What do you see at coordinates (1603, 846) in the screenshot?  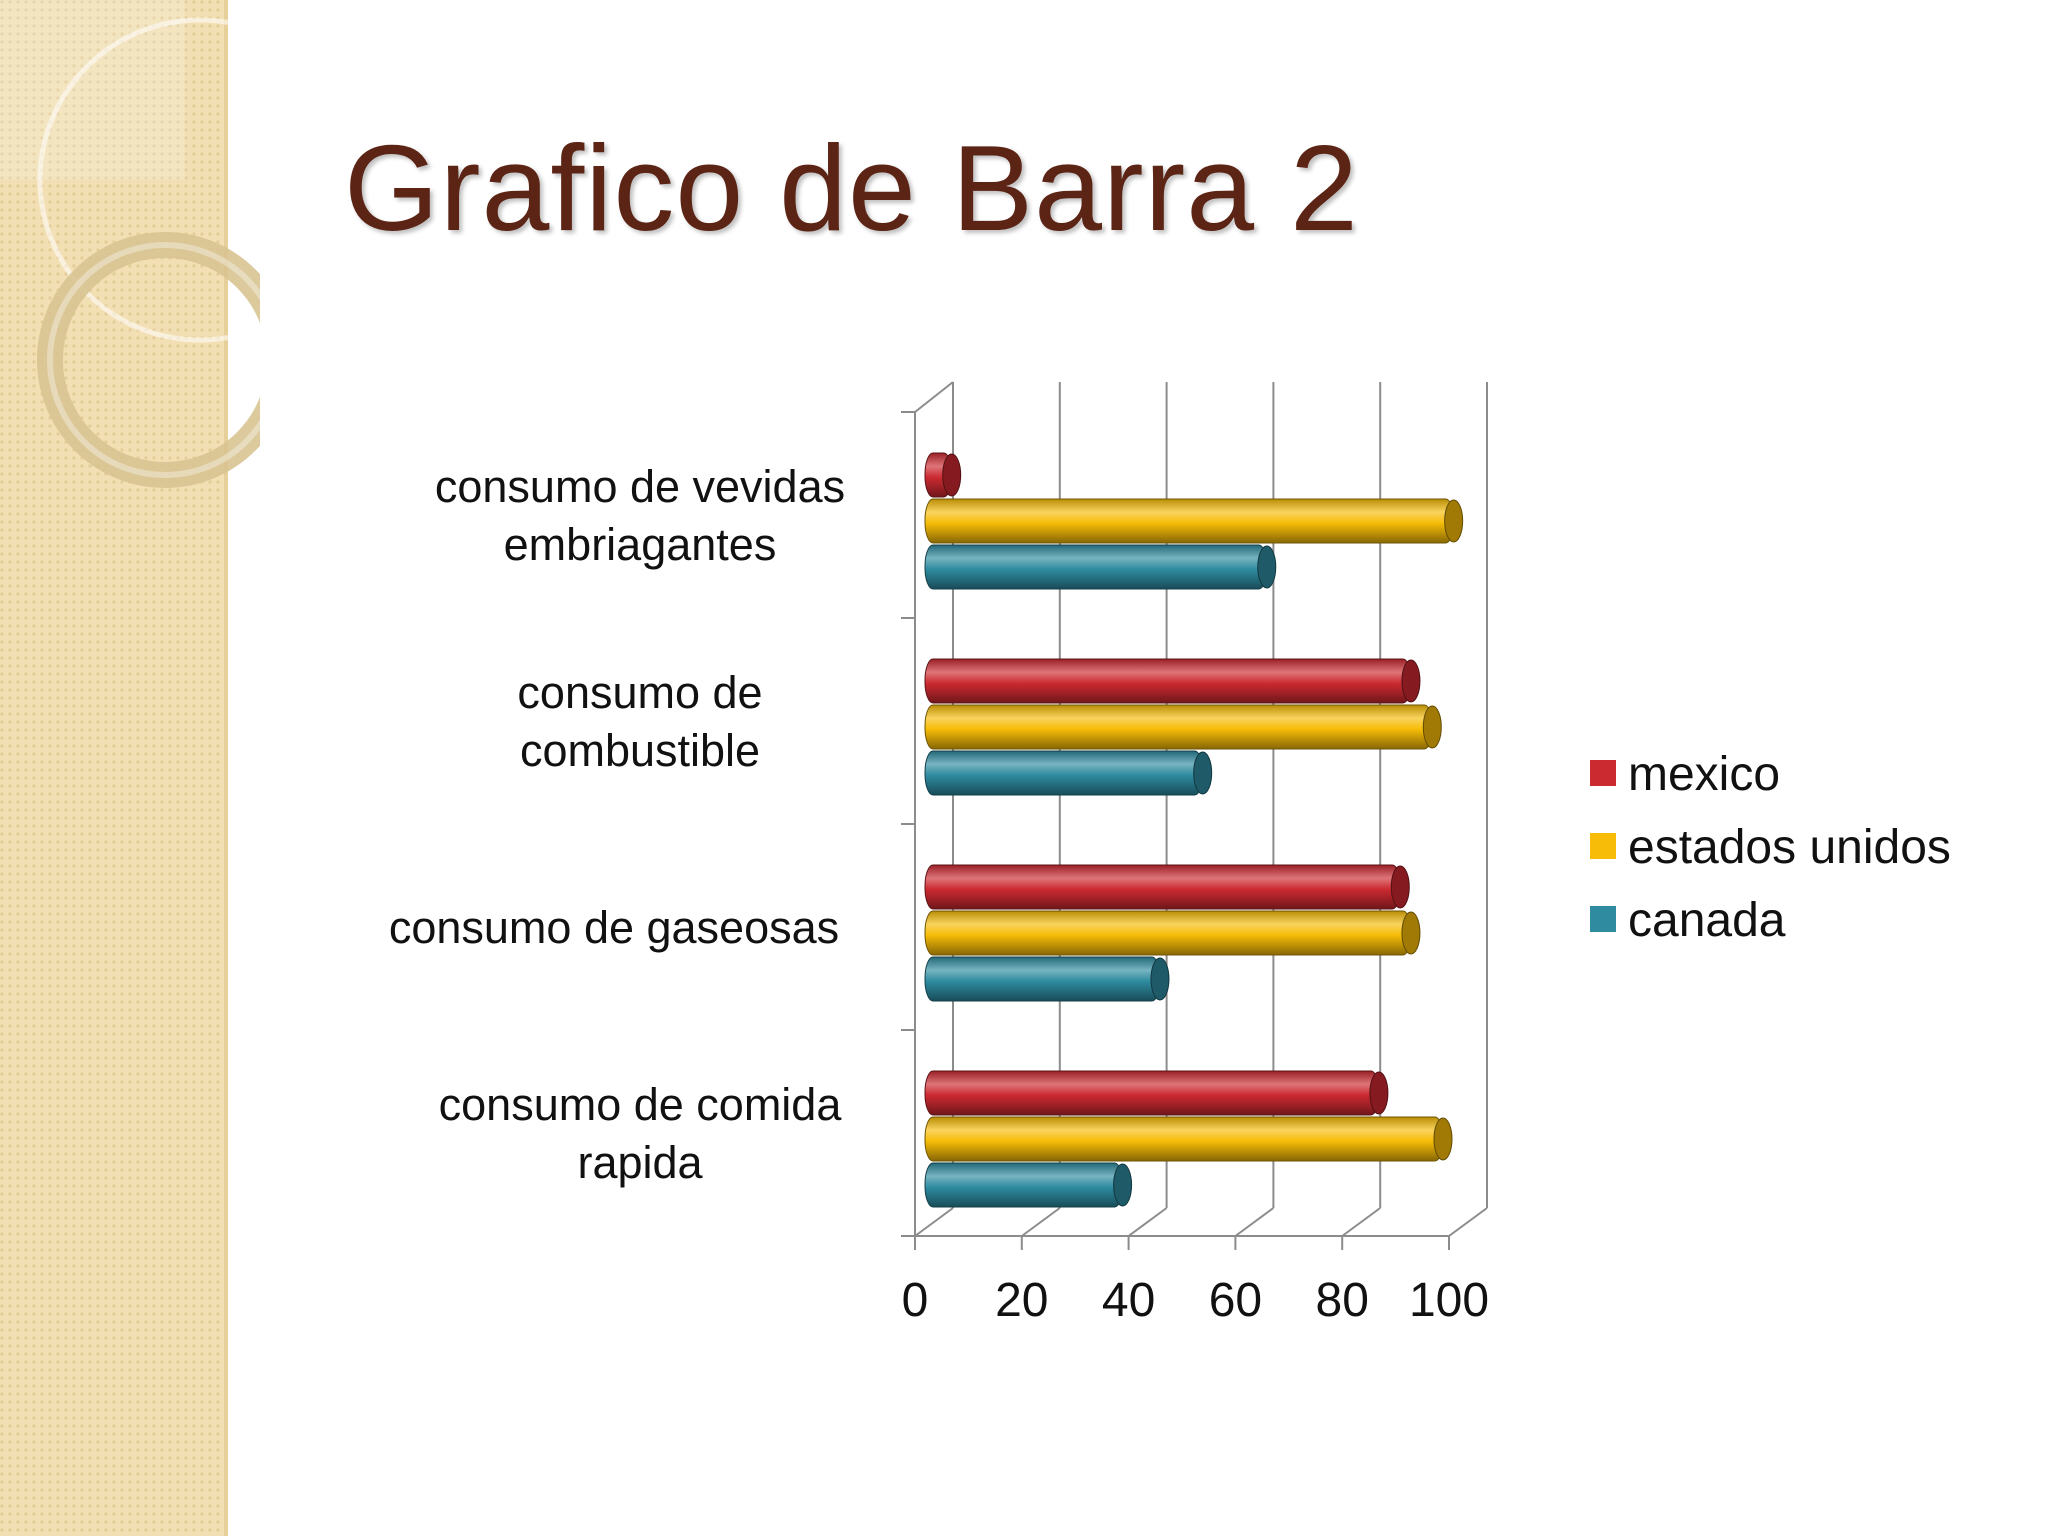 I see `legend-swatch-estados-unidos` at bounding box center [1603, 846].